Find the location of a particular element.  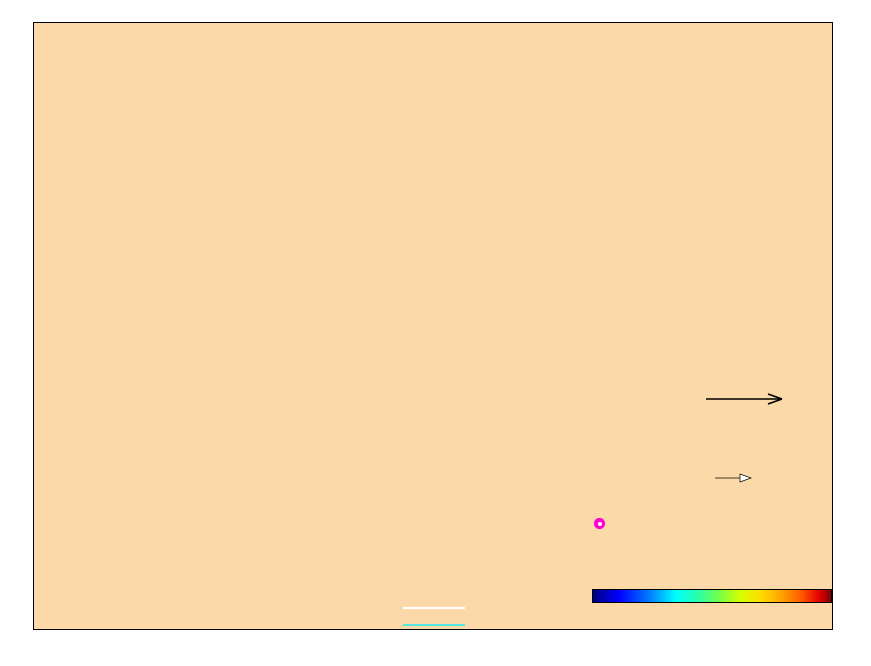

current-legend is located at coordinates (749, 401).